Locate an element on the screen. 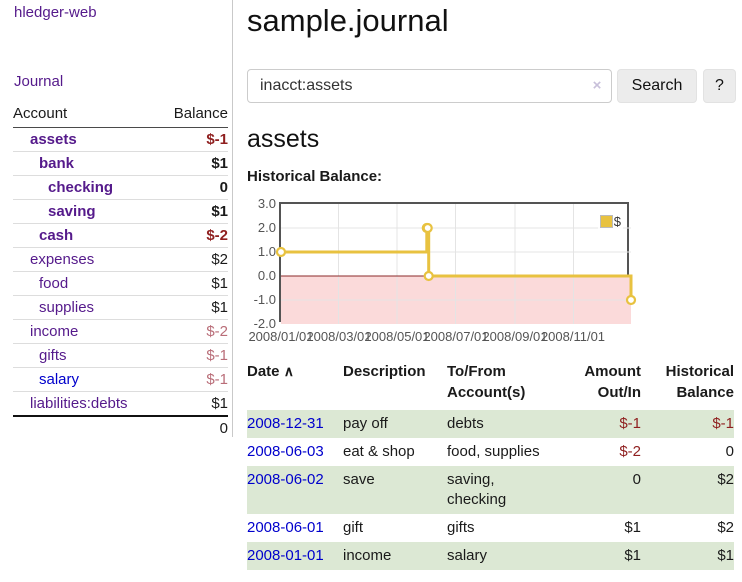  account-cell: gifts is located at coordinates (86, 355).